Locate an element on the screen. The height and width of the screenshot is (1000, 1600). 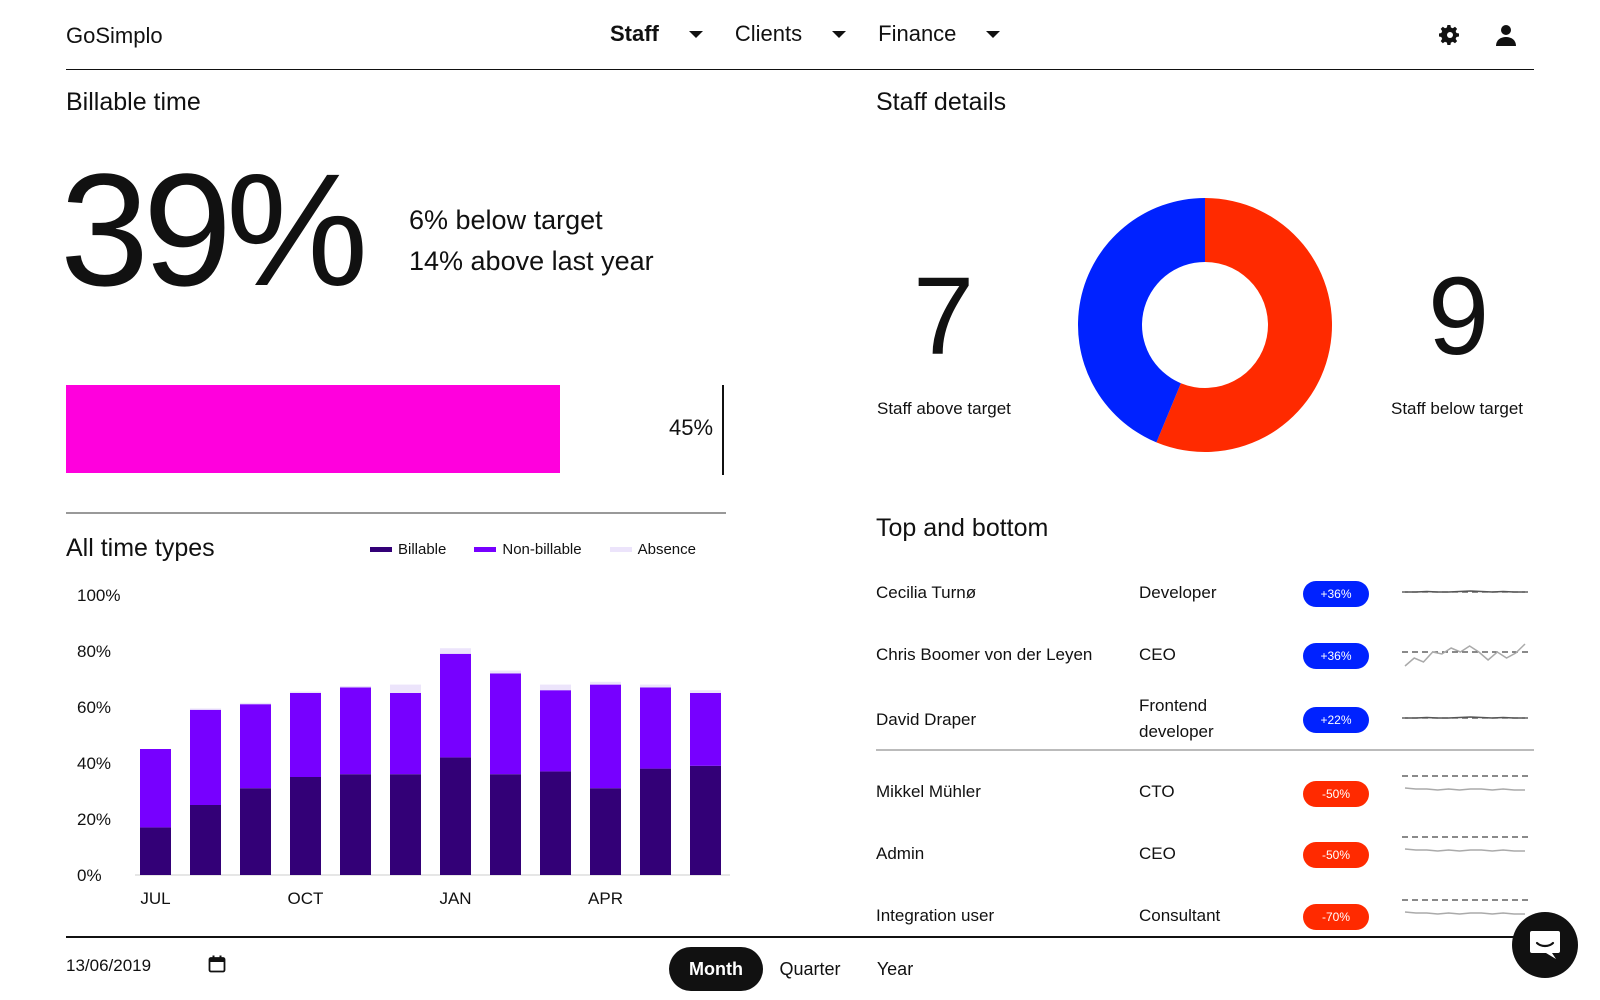
billable-title: Billable time is located at coordinates (133, 102).